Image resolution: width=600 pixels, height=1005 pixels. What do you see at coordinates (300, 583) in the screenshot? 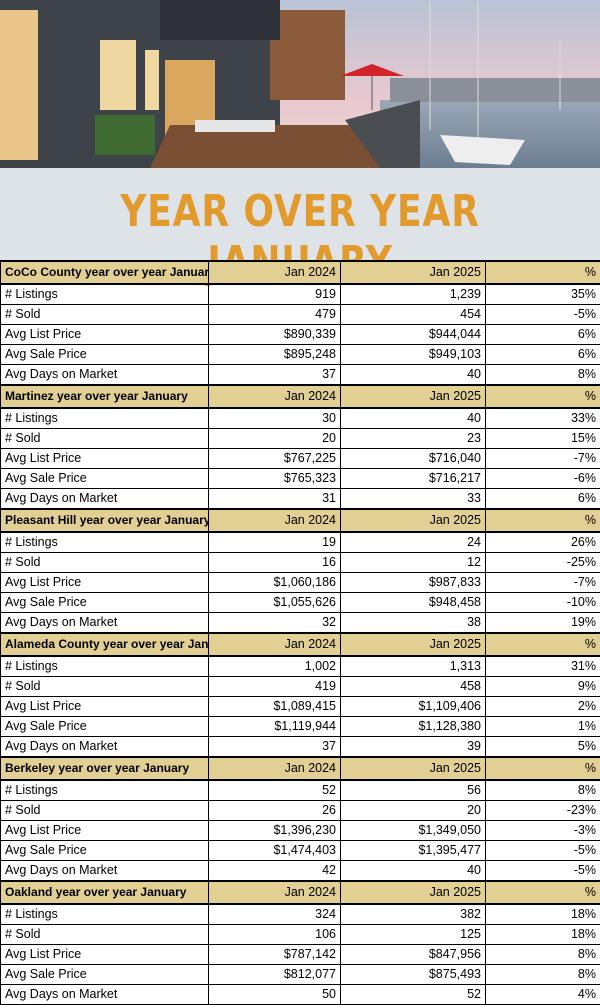
I see `data-row: Avg List Price$1,060,186$987,833-7%` at bounding box center [300, 583].